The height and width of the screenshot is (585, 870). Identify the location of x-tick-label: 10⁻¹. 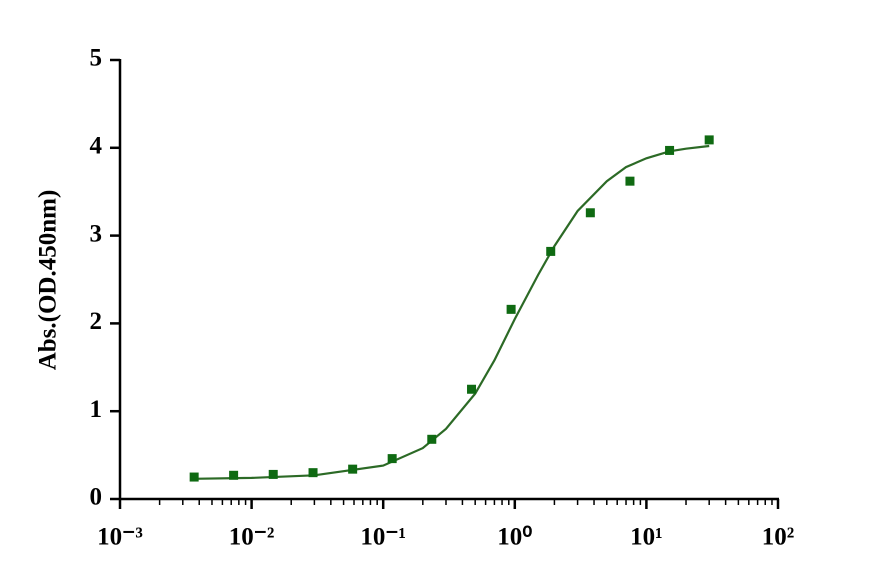
(383, 537).